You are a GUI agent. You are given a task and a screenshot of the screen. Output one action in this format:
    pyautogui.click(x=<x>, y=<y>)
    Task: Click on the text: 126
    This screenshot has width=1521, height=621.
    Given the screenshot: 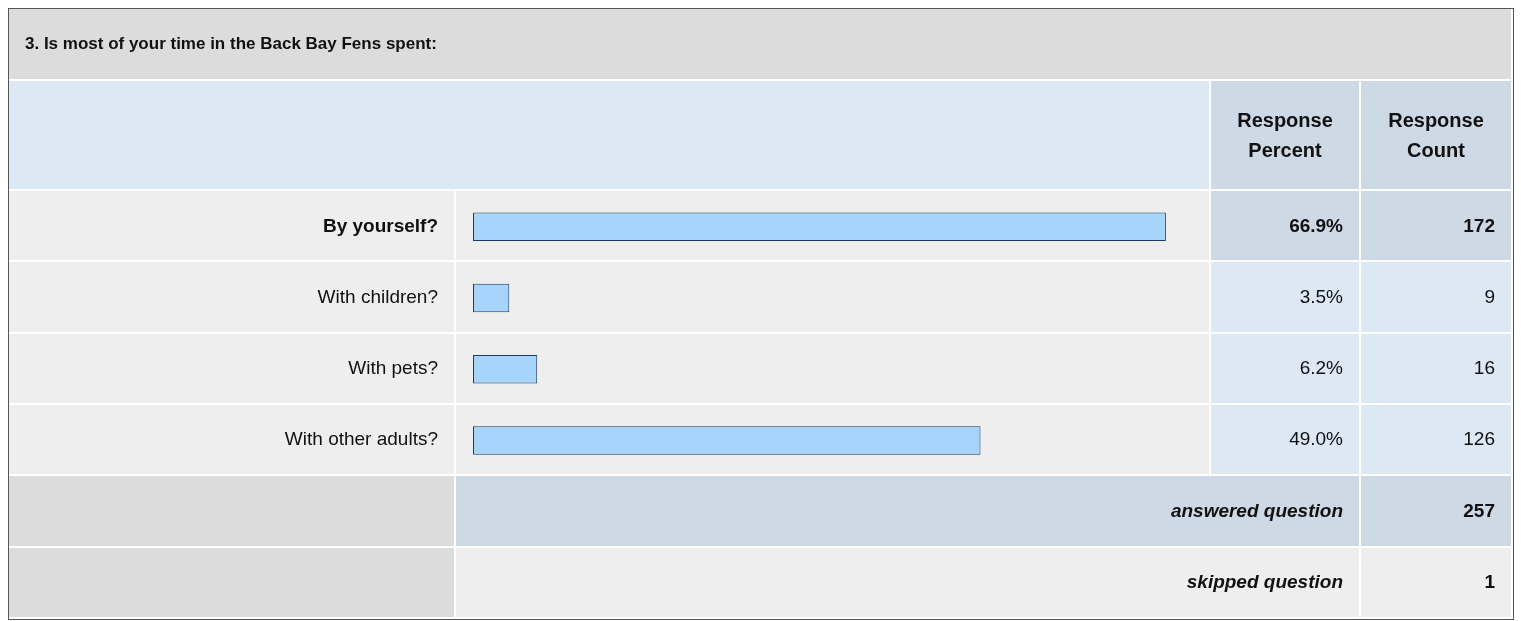 What is the action you would take?
    pyautogui.click(x=1437, y=440)
    